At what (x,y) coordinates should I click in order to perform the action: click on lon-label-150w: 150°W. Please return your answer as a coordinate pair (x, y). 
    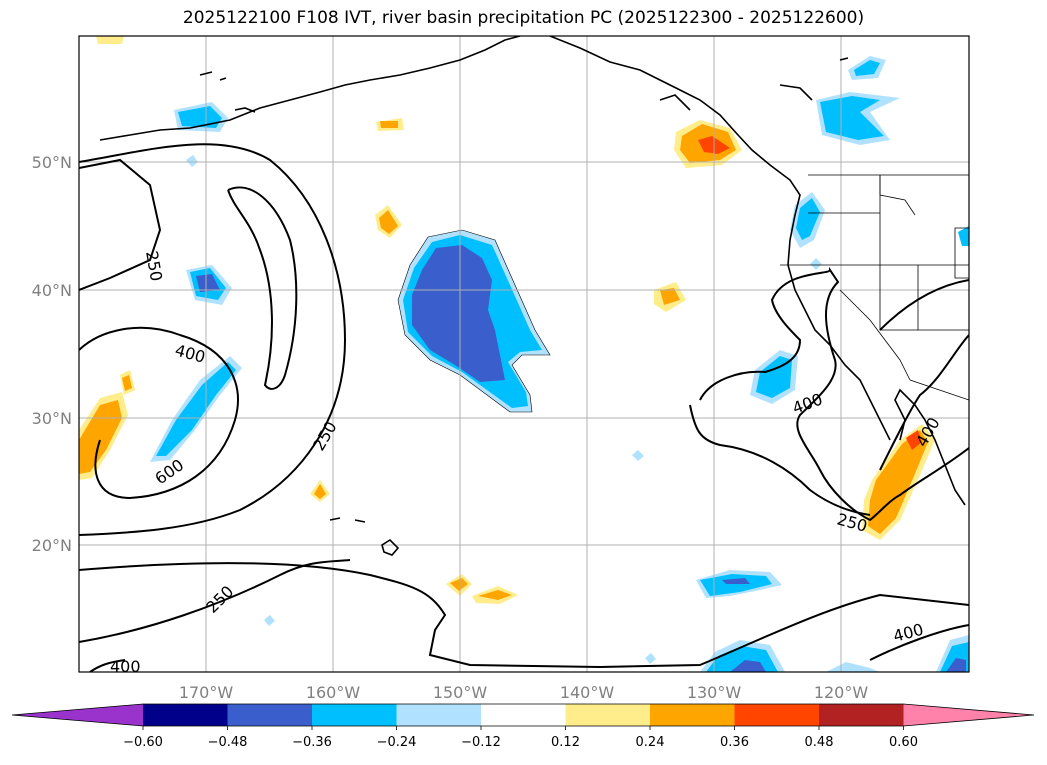
    Looking at the image, I should click on (460, 692).